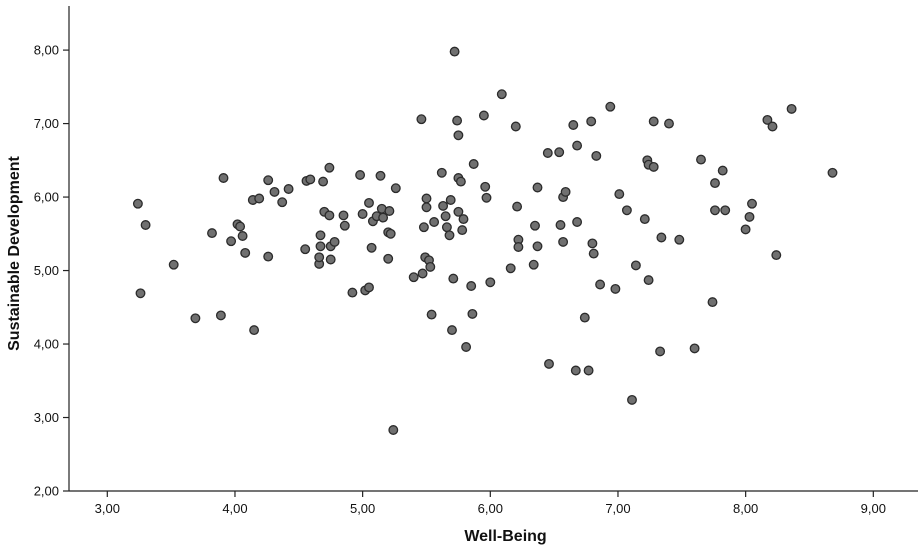 The height and width of the screenshot is (548, 918). I want to click on y-axis-ticks: 2,00 3,00 4,00 5,00 6,00 7,00 8,00, so click(51, 271).